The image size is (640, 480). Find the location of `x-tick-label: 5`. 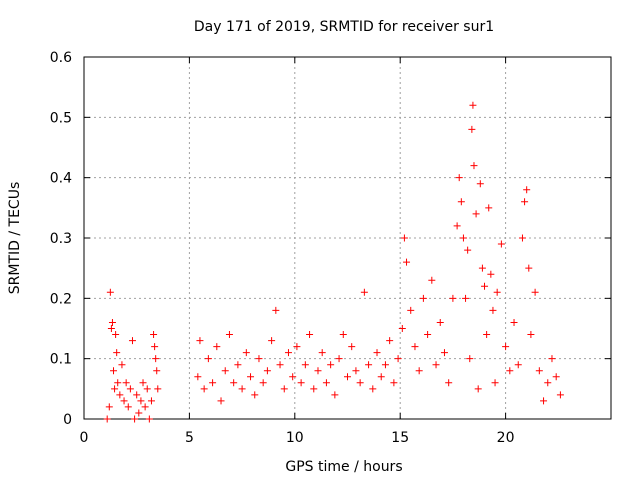

x-tick-label: 5 is located at coordinates (189, 438).